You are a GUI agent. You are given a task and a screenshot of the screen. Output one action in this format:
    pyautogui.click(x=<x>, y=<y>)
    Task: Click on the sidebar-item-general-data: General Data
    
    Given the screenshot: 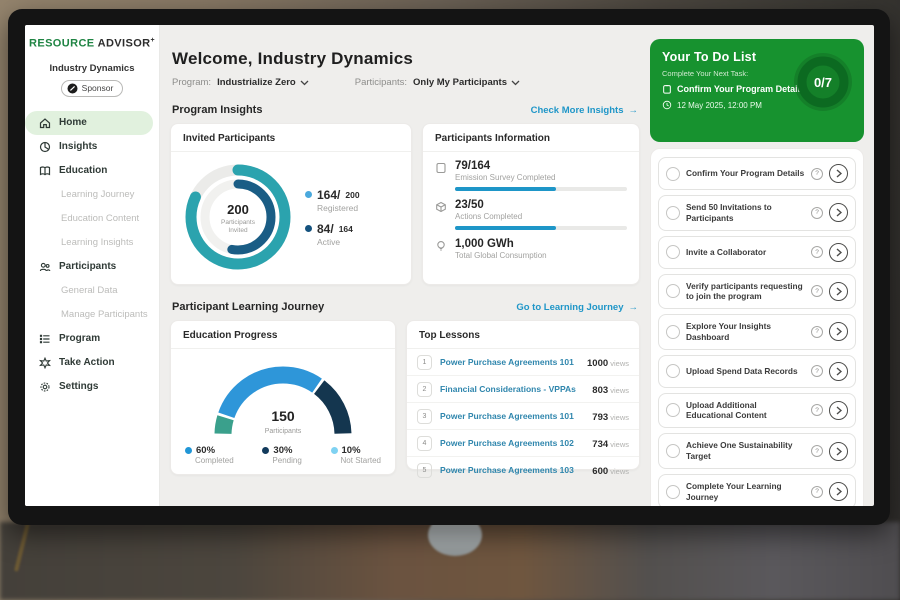 What is the action you would take?
    pyautogui.click(x=89, y=291)
    